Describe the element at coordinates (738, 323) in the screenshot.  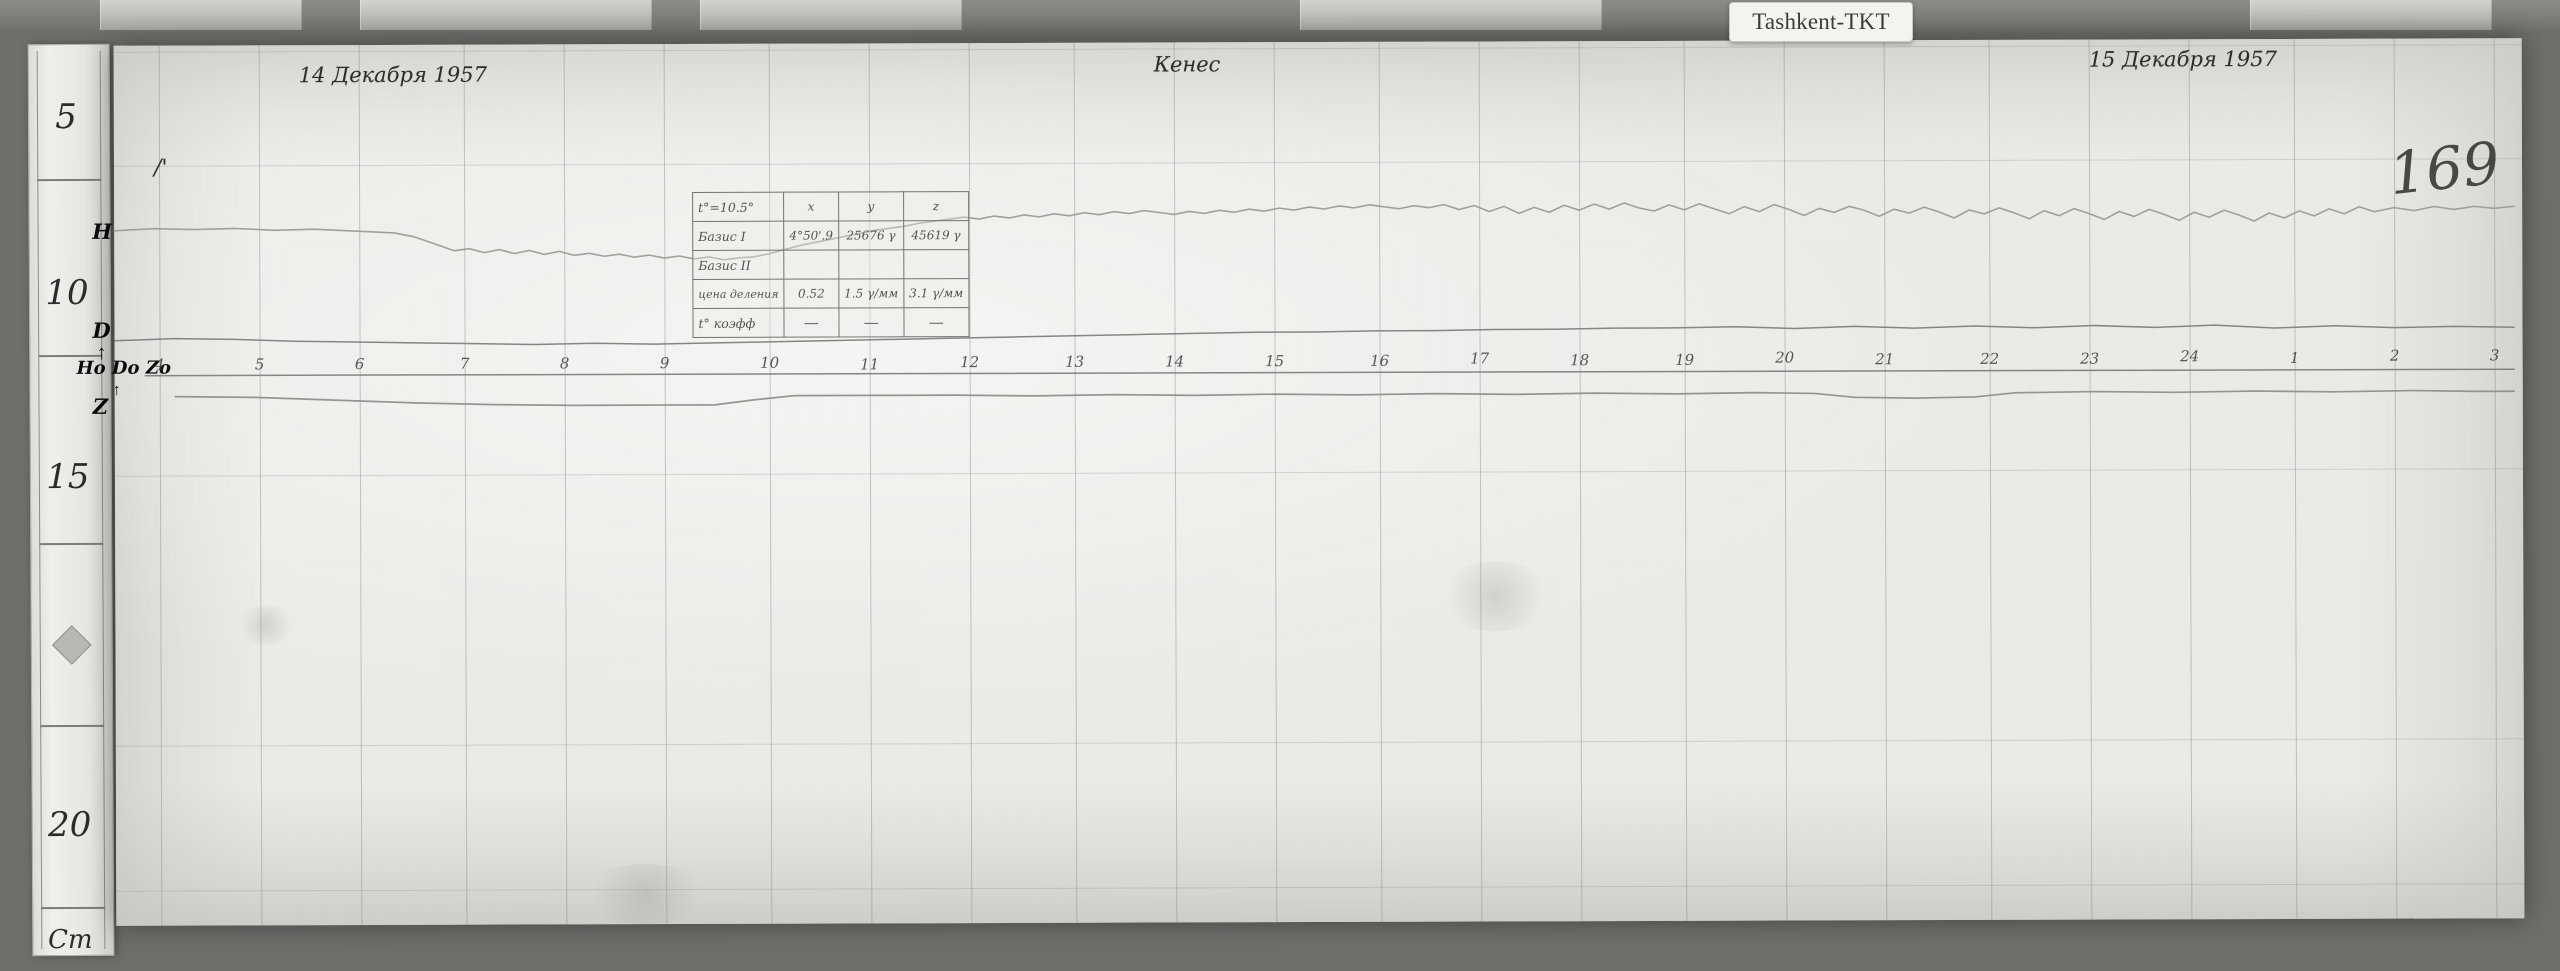
I see `row-label-temp-coeff: t° коэфф` at that location.